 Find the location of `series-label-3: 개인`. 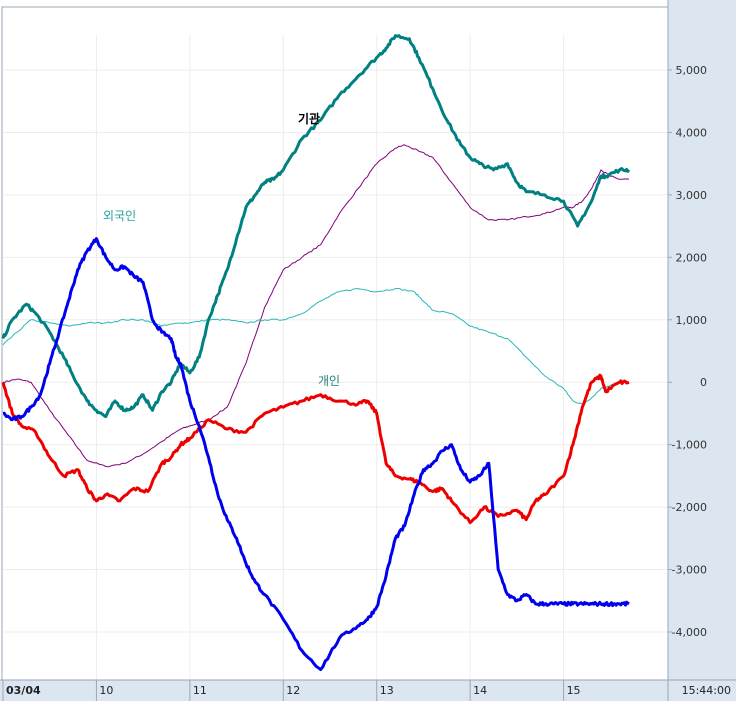

series-label-3: 개인 is located at coordinates (329, 381).